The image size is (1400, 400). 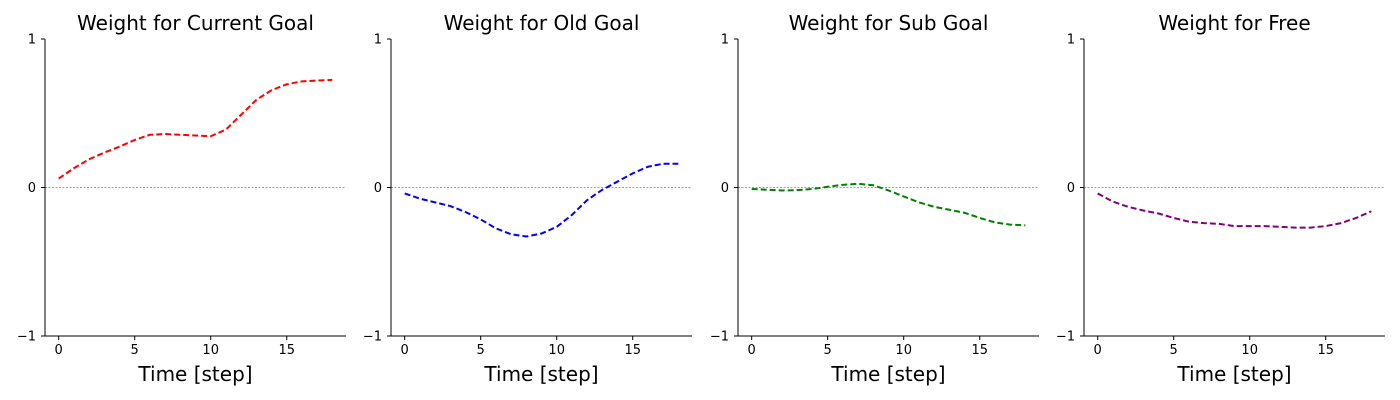 What do you see at coordinates (1234, 23) in the screenshot?
I see `panel-title: Weight for Free` at bounding box center [1234, 23].